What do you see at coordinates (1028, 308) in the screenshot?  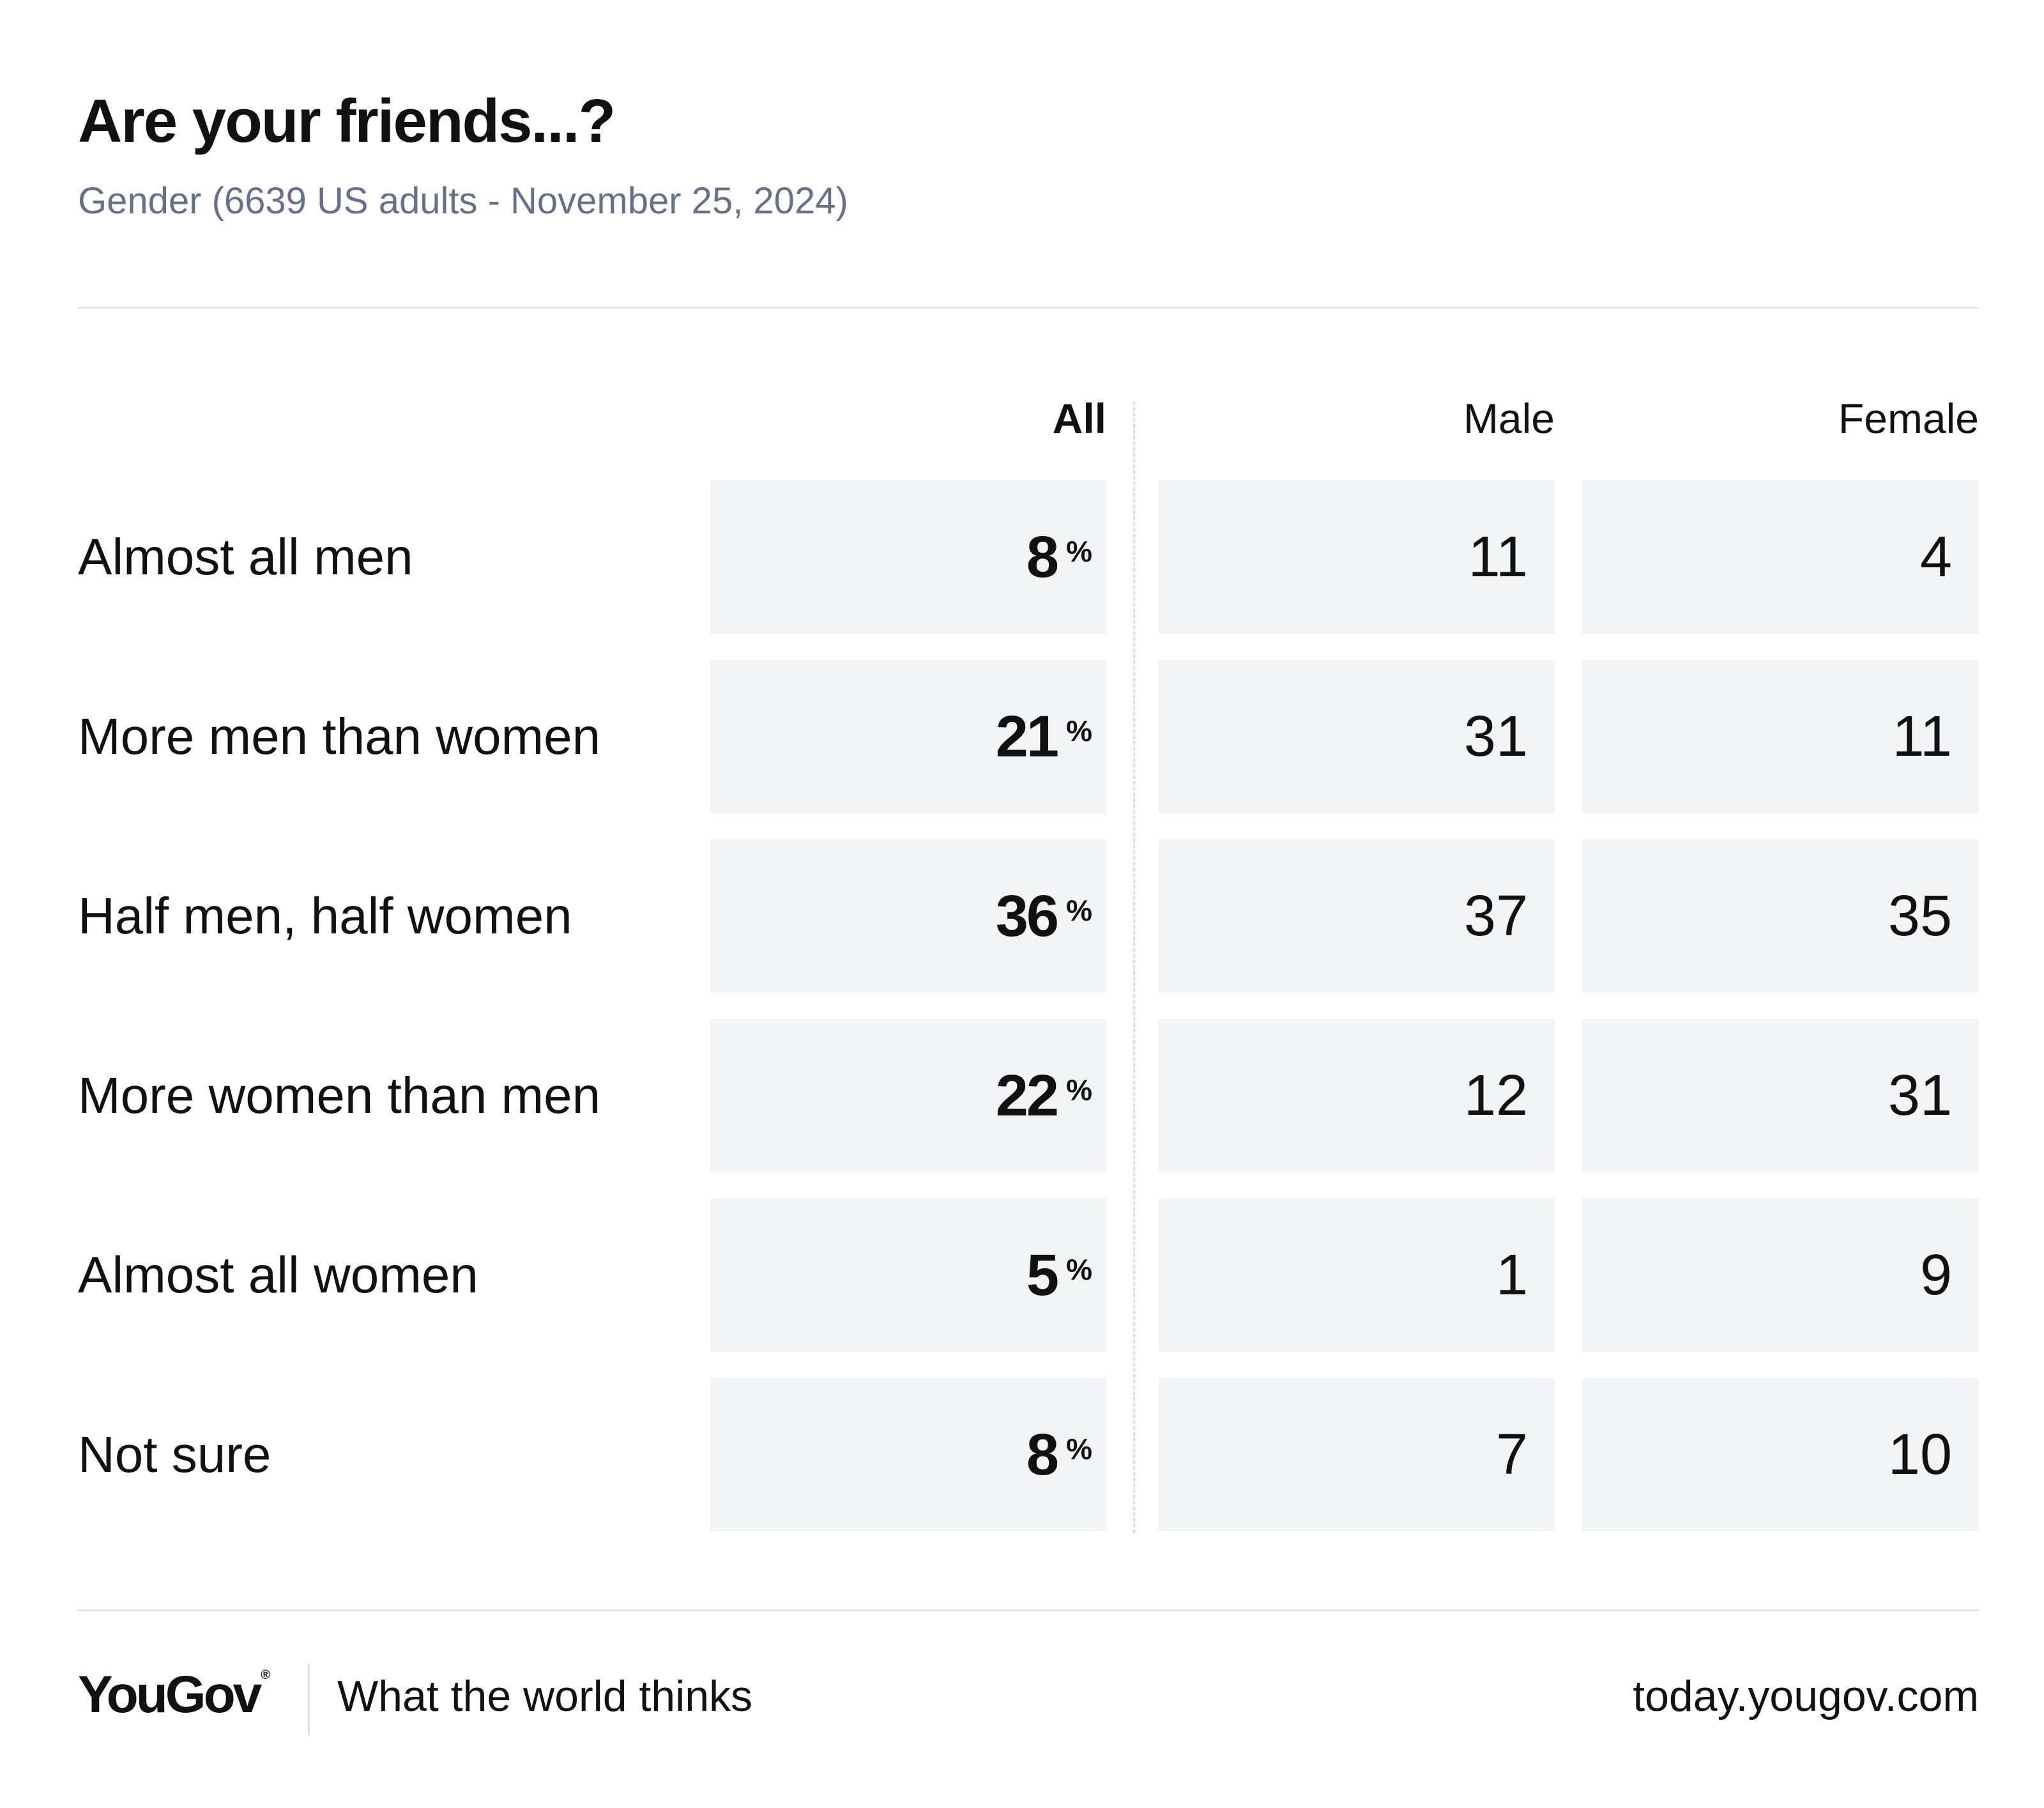 I see `top-divider` at bounding box center [1028, 308].